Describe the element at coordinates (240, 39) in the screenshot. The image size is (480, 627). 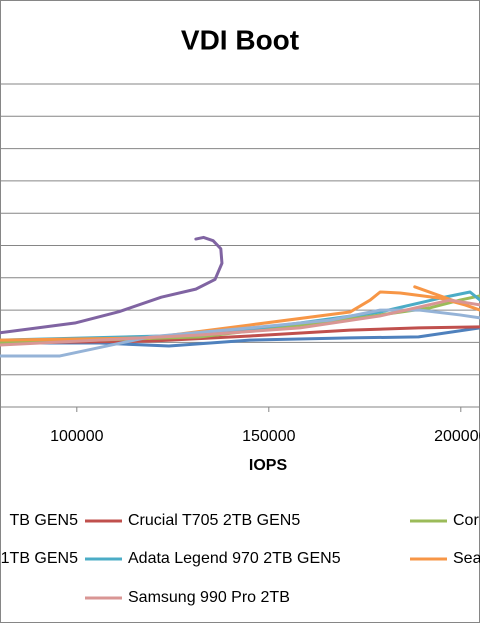
I see `chart-title: VDI Boot` at that location.